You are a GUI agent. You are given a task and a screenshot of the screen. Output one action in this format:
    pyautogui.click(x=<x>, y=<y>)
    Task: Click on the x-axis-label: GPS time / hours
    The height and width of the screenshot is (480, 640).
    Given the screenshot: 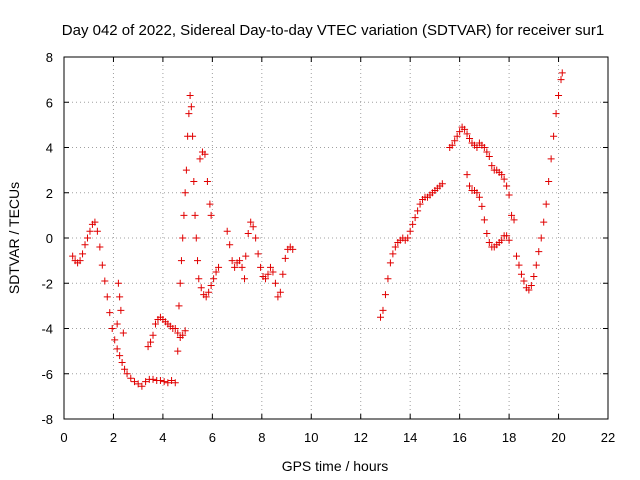 What is the action you would take?
    pyautogui.click(x=335, y=466)
    